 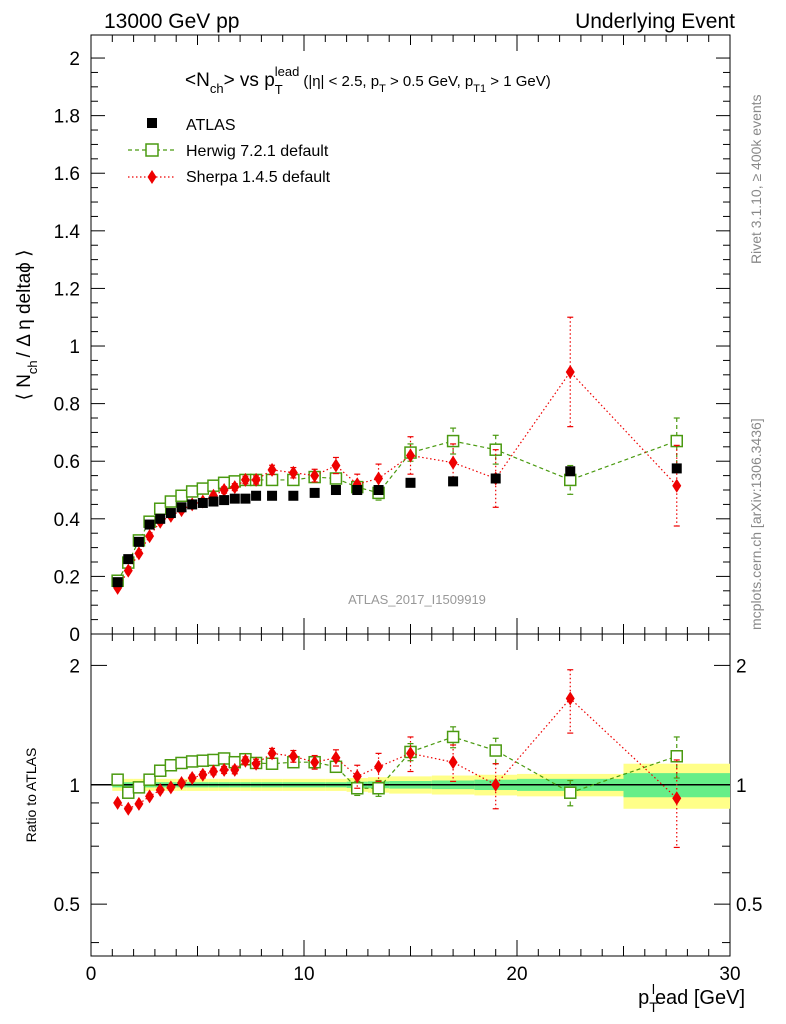 What do you see at coordinates (741, 666) in the screenshot?
I see `ratio-y-tick-label-right: 2` at bounding box center [741, 666].